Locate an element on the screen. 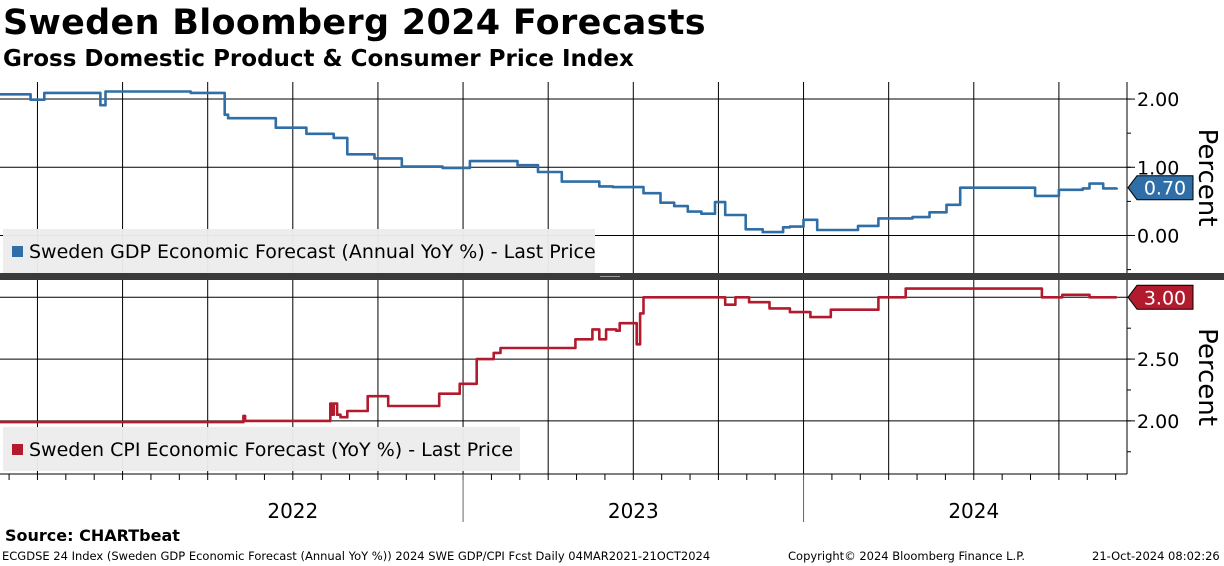 This screenshot has width=1224, height=566. gdp-legend-swatch is located at coordinates (17, 251).